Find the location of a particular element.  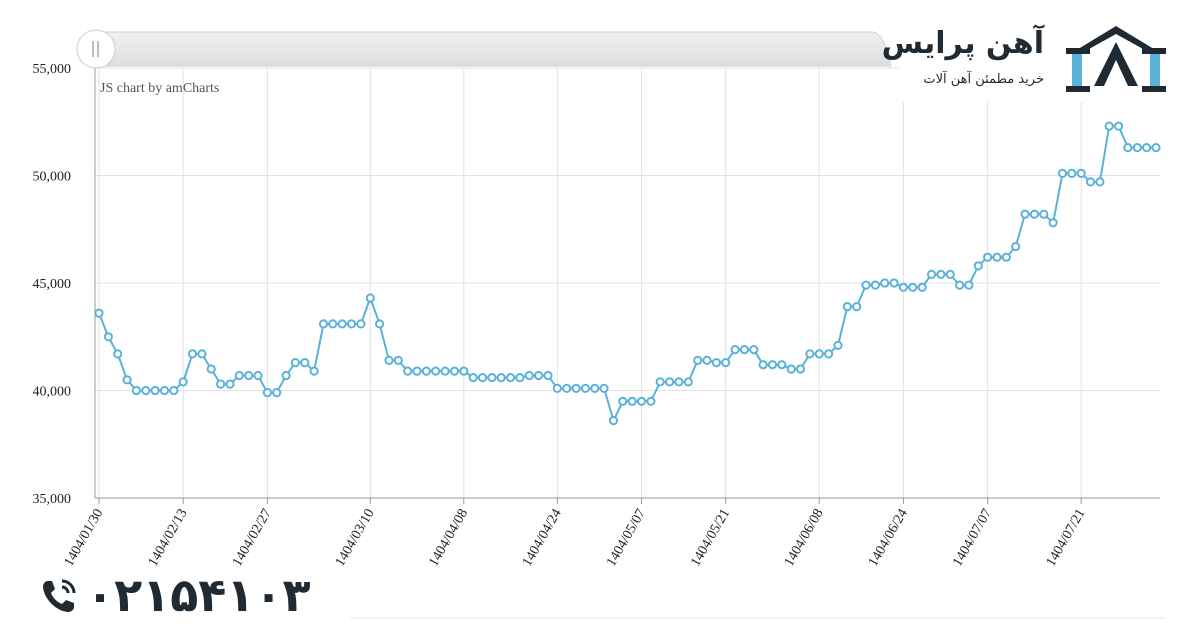

scrollbar is located at coordinates (484, 49).